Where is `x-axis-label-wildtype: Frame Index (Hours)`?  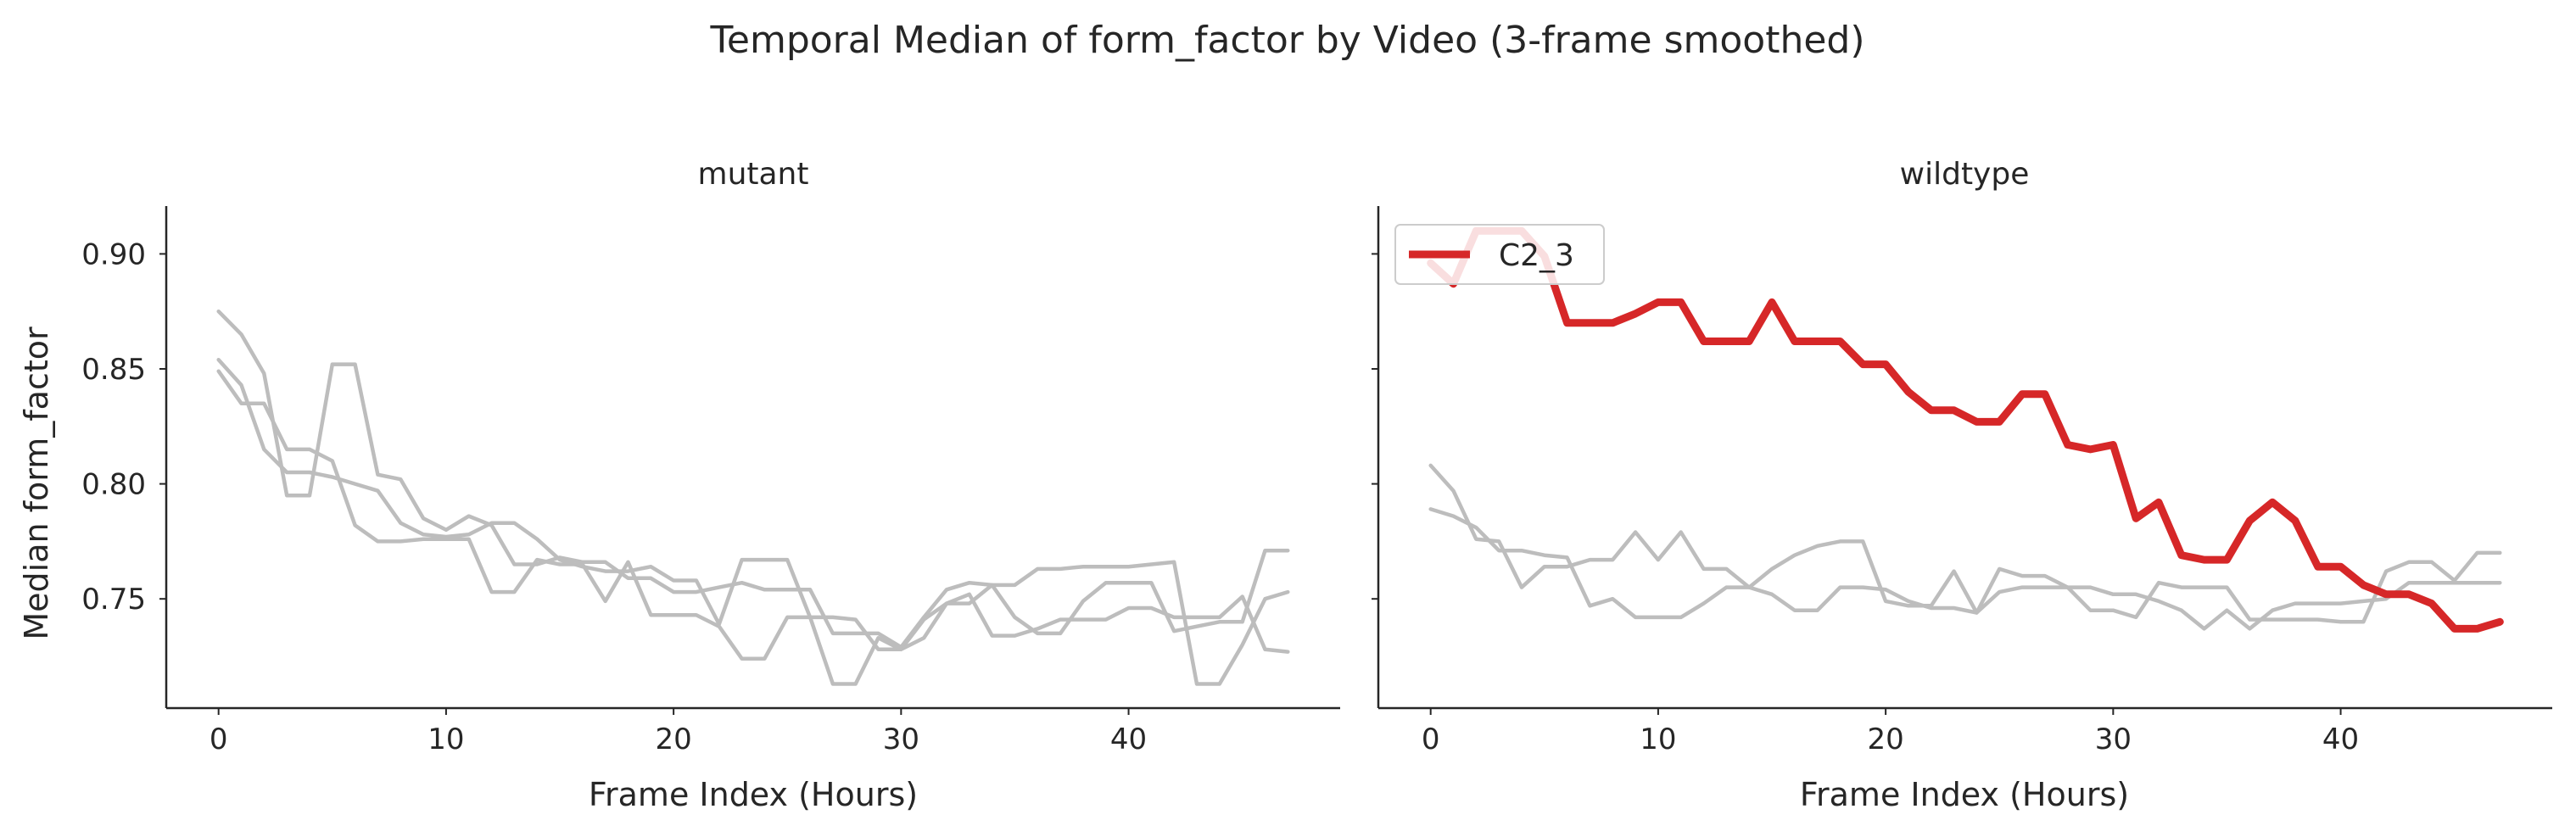
x-axis-label-wildtype: Frame Index (Hours) is located at coordinates (1964, 794).